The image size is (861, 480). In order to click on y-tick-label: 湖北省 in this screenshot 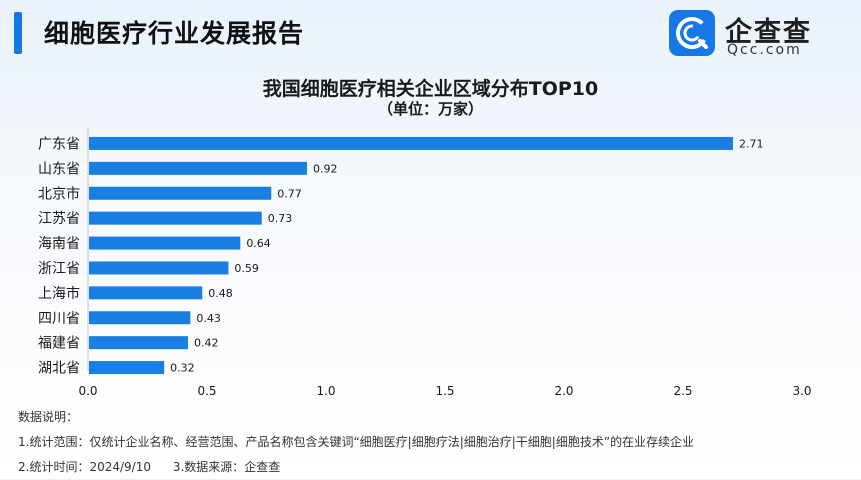, I will do `click(59, 369)`.